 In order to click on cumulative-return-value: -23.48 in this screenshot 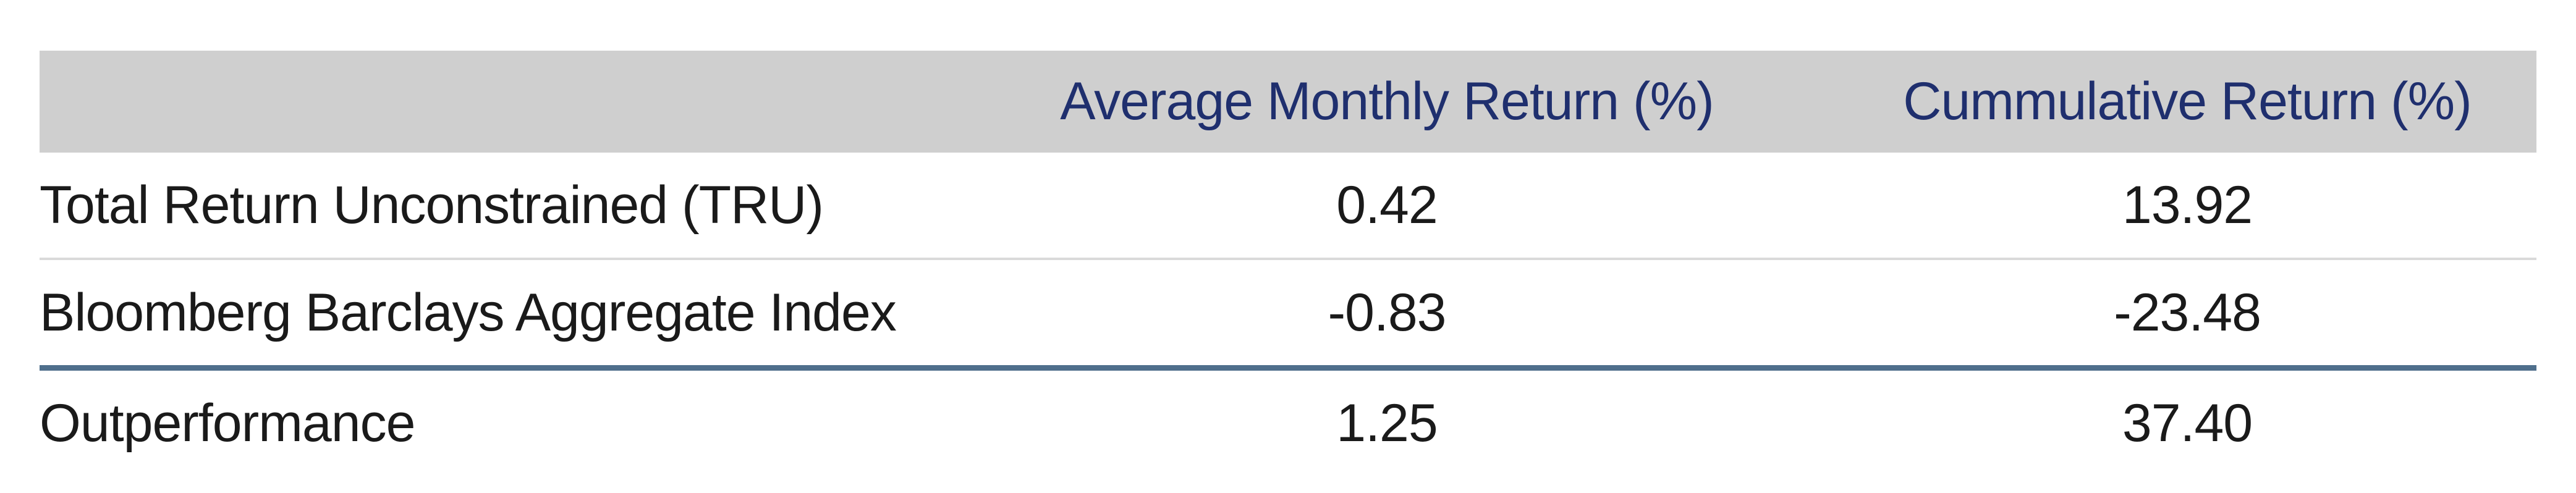, I will do `click(2187, 312)`.